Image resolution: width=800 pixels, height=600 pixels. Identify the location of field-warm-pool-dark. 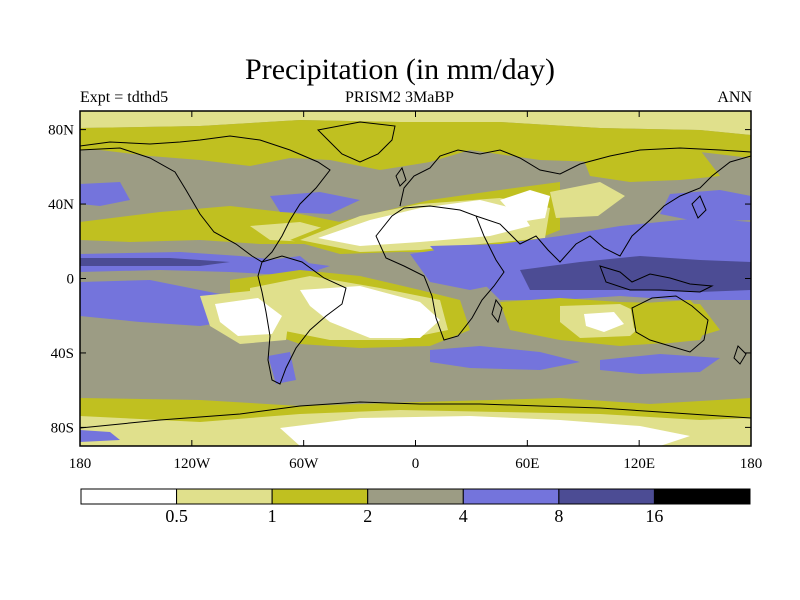
(635, 274).